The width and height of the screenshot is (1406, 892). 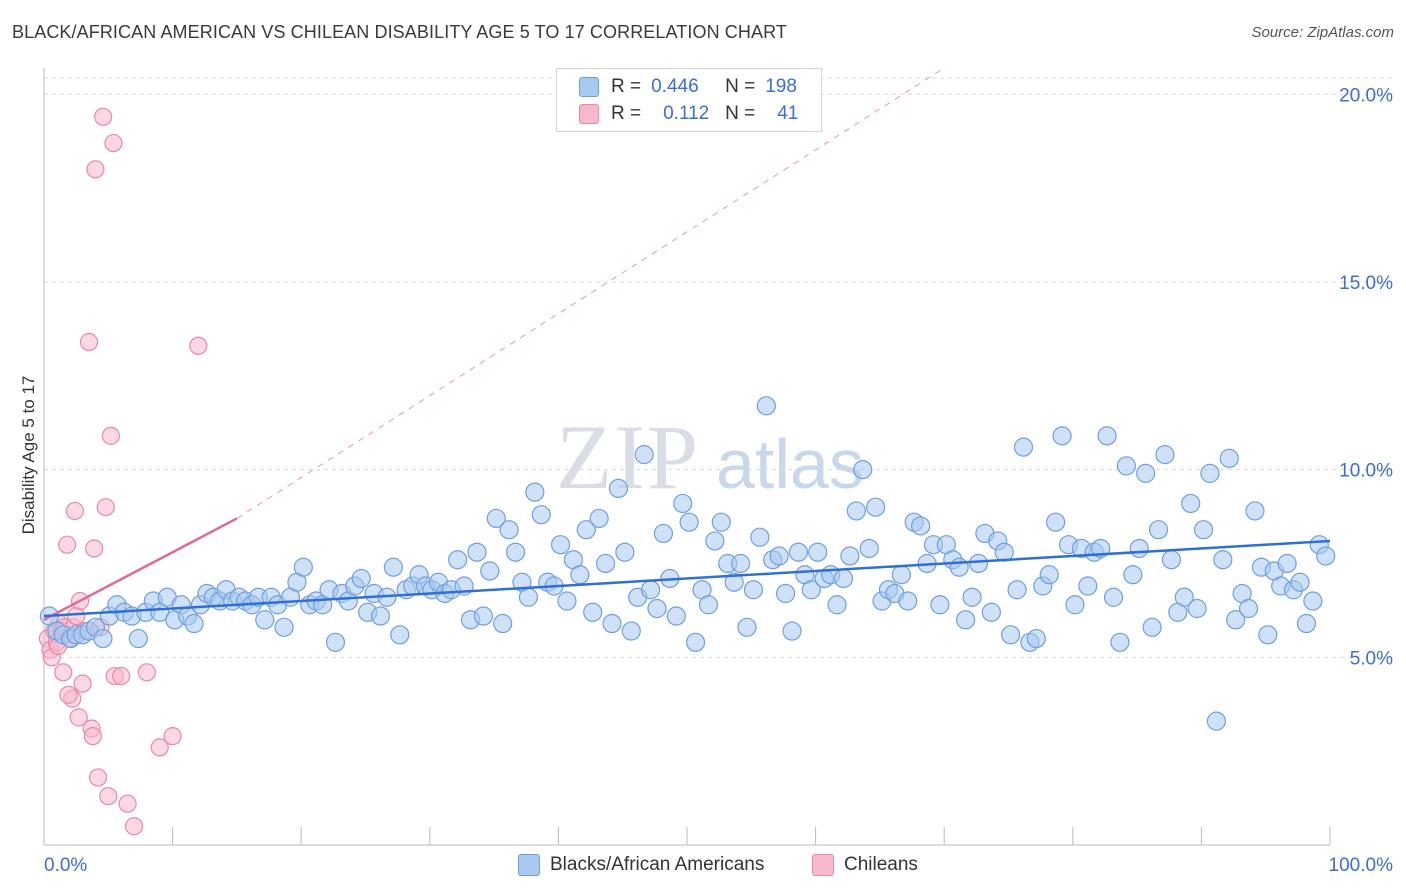 What do you see at coordinates (626, 86) in the screenshot?
I see `legend-r-label: R =` at bounding box center [626, 86].